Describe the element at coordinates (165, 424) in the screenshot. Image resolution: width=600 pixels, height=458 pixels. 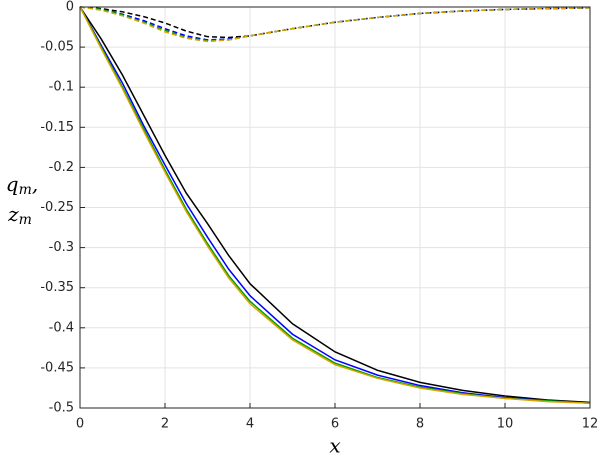
I see `x-tick-label: 2` at that location.